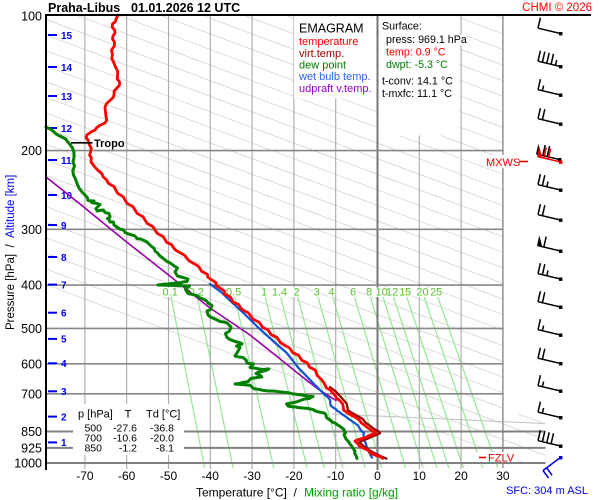  What do you see at coordinates (547, 491) in the screenshot?
I see `svg-text: SFC: 304 m ASL` at bounding box center [547, 491].